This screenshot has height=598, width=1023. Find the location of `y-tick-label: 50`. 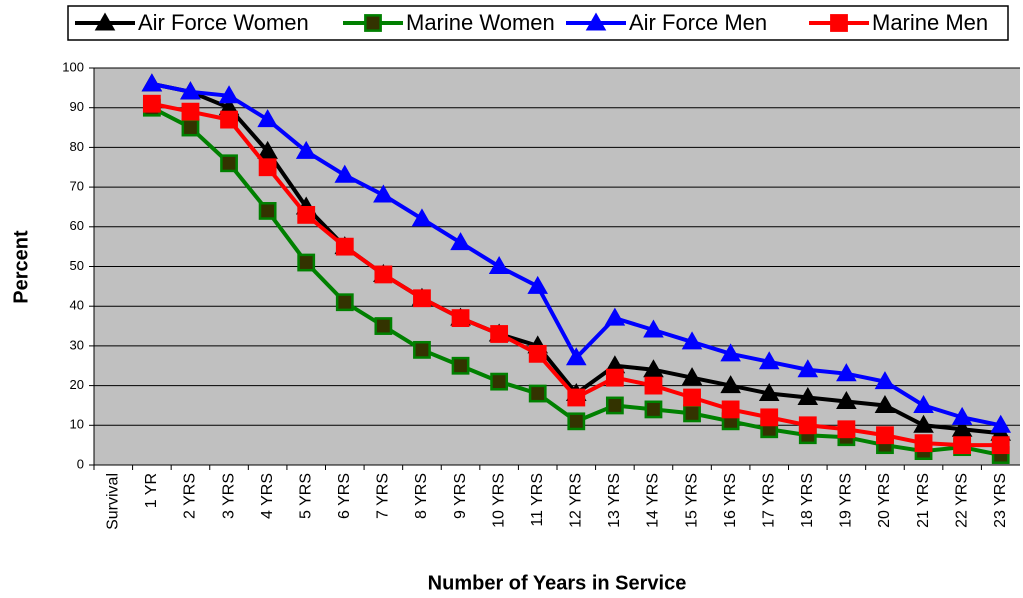

y-tick-label: 50 is located at coordinates (77, 265).